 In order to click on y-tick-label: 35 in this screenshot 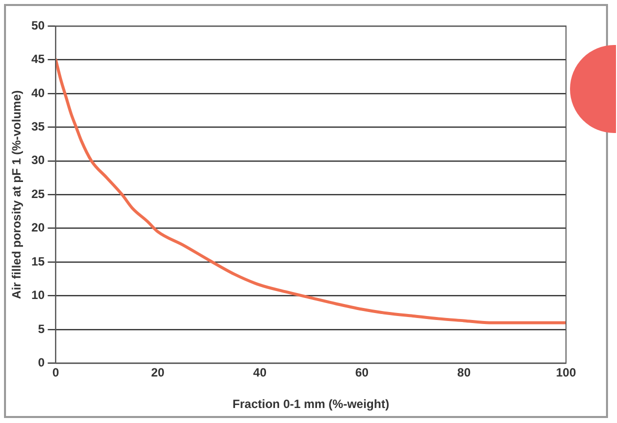, I will do `click(38, 126)`.